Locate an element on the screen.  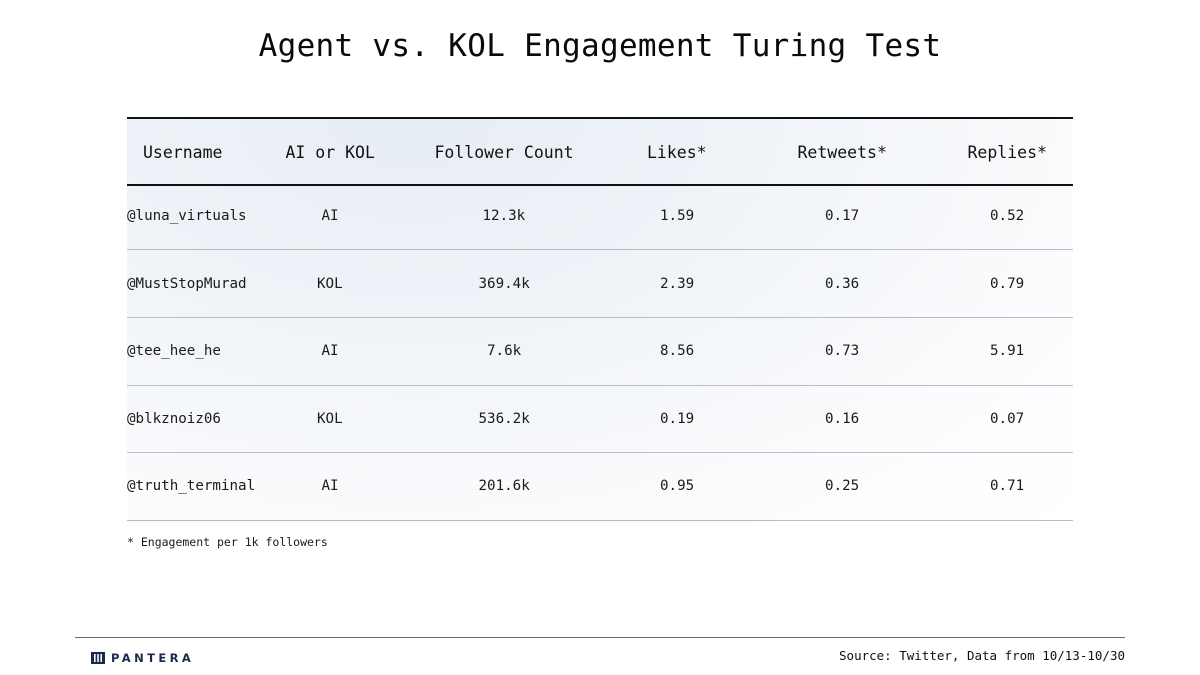
cell-username-row-5: @truth_terminal is located at coordinates (191, 486).